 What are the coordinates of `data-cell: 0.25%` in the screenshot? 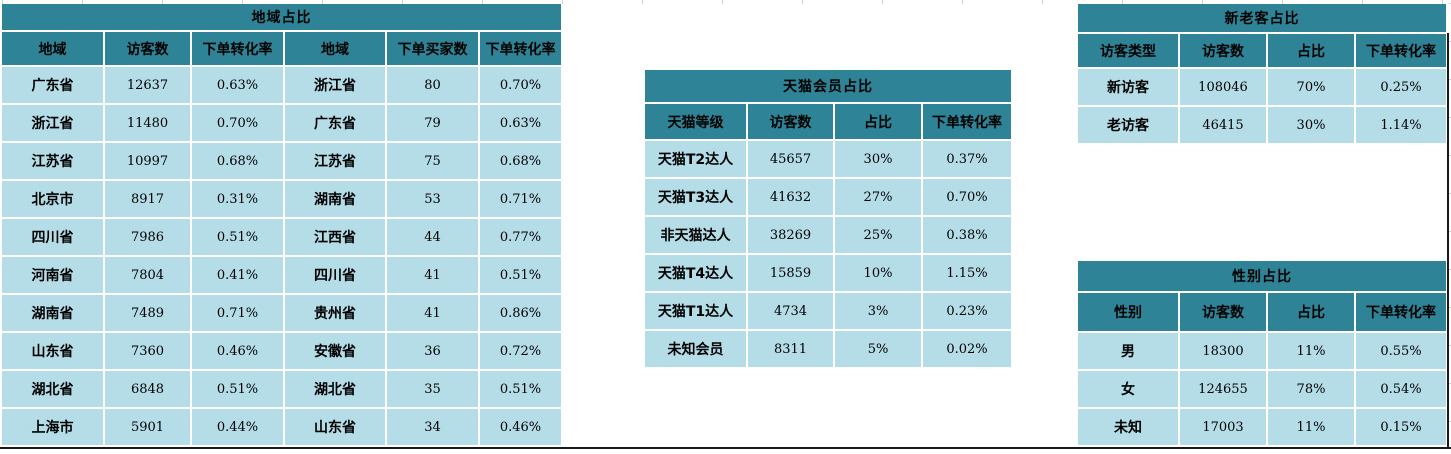 It's located at (1401, 87).